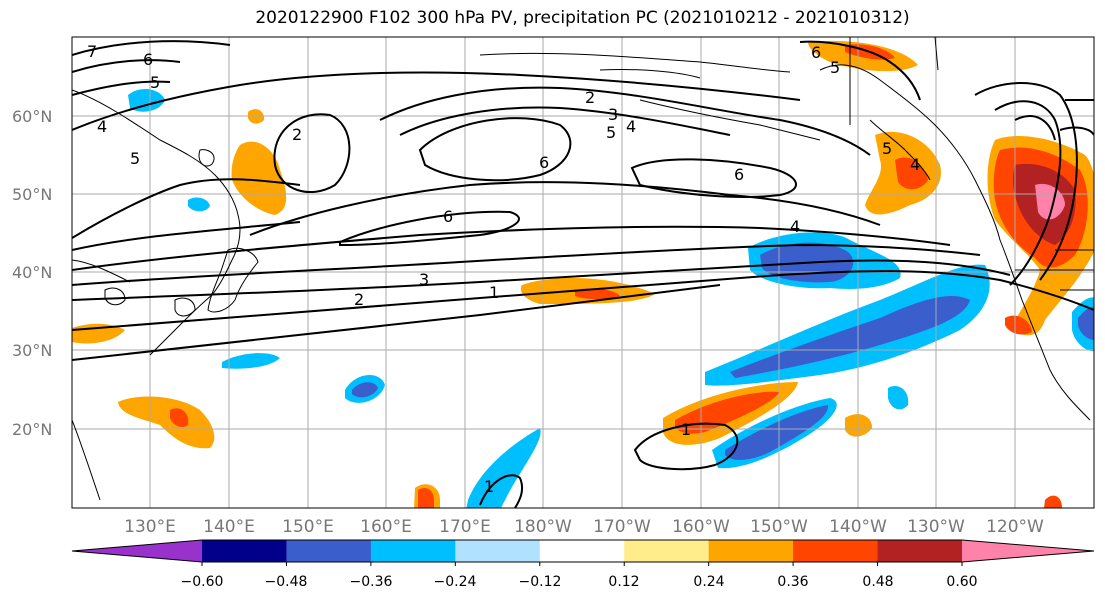 The image size is (1105, 601). I want to click on lat-label: 60°N, so click(32, 116).